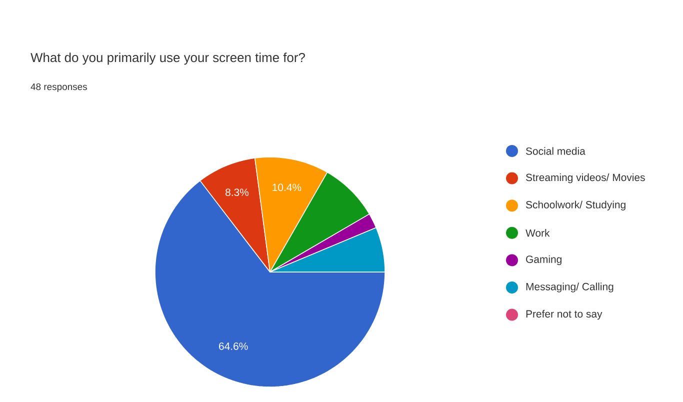 This screenshot has width=683, height=402. I want to click on legend-label: Prefer not to say, so click(564, 315).